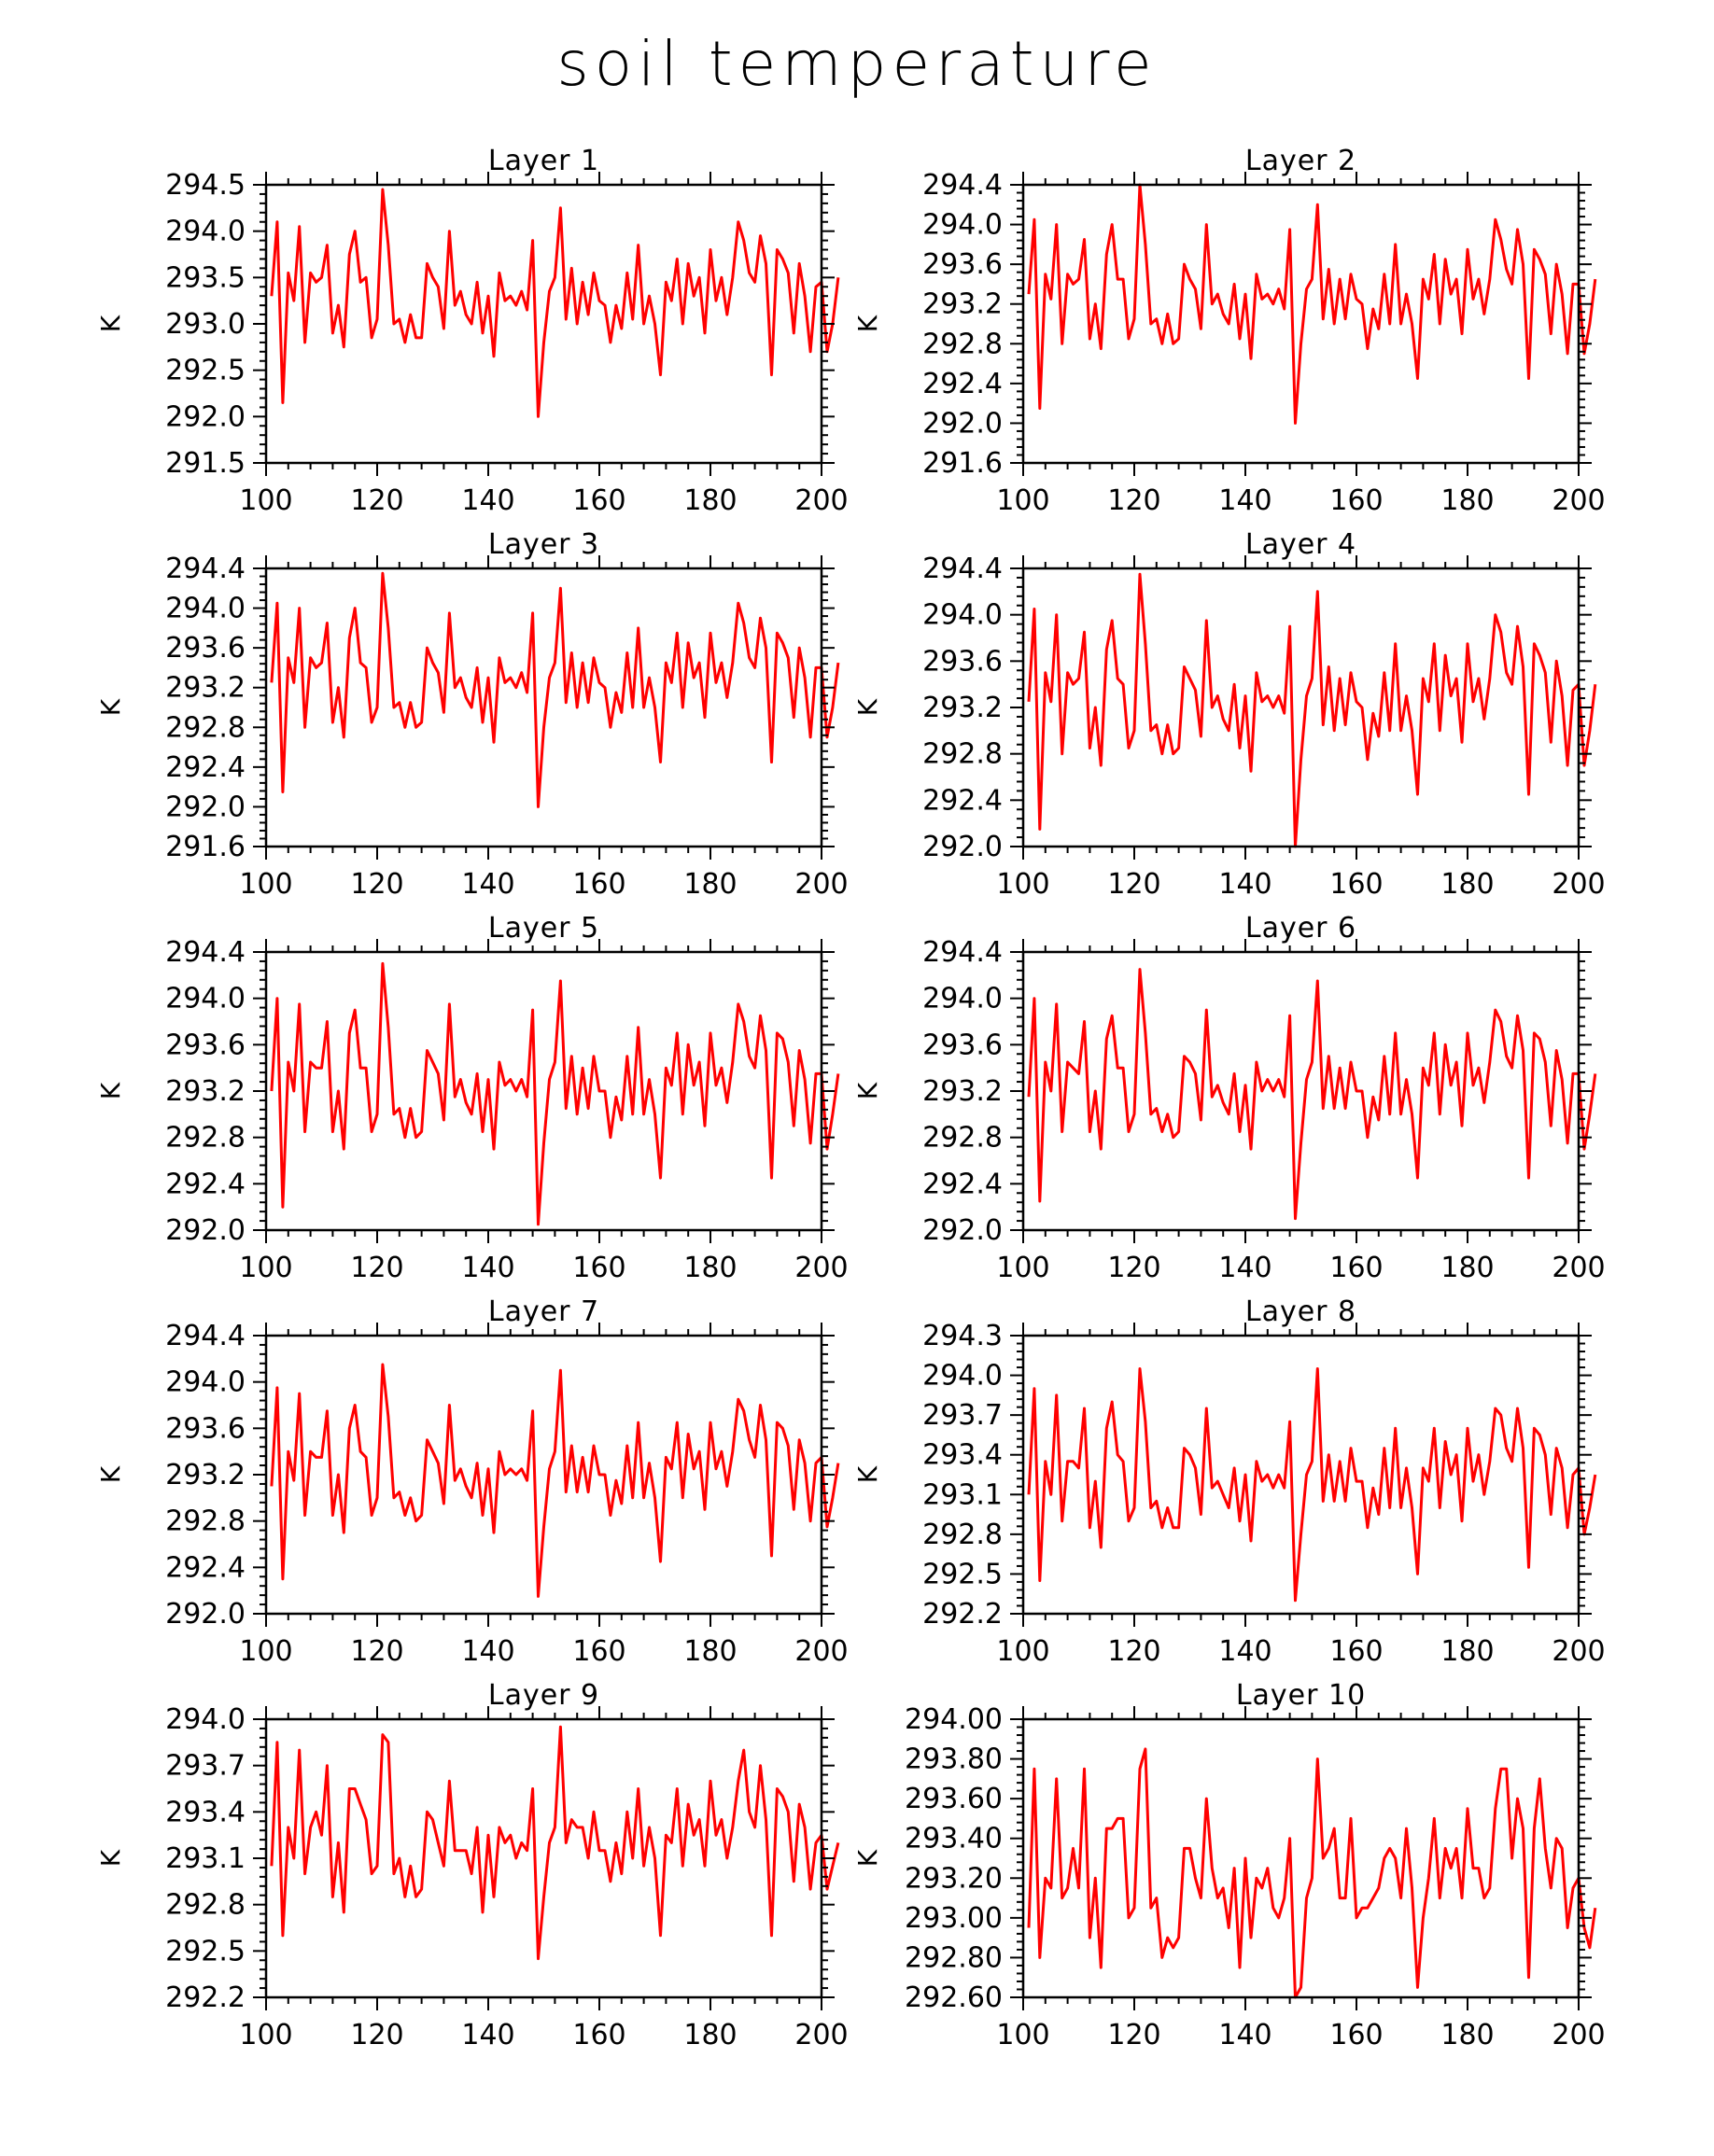 The width and height of the screenshot is (1714, 2156). Describe the element at coordinates (1301, 161) in the screenshot. I see `panel-title-layer-2: Layer 2` at that location.